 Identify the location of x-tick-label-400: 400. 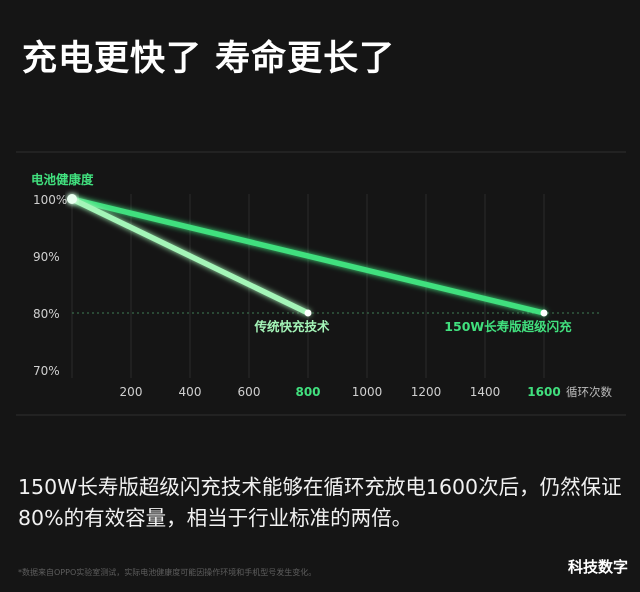
(190, 392).